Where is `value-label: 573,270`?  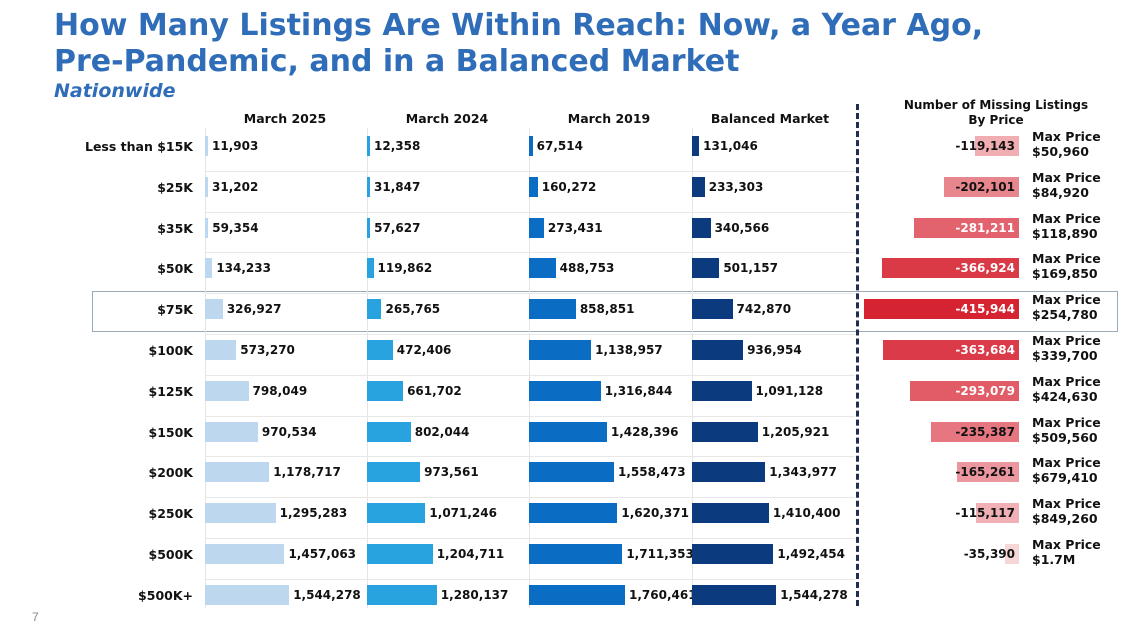
value-label: 573,270 is located at coordinates (267, 350).